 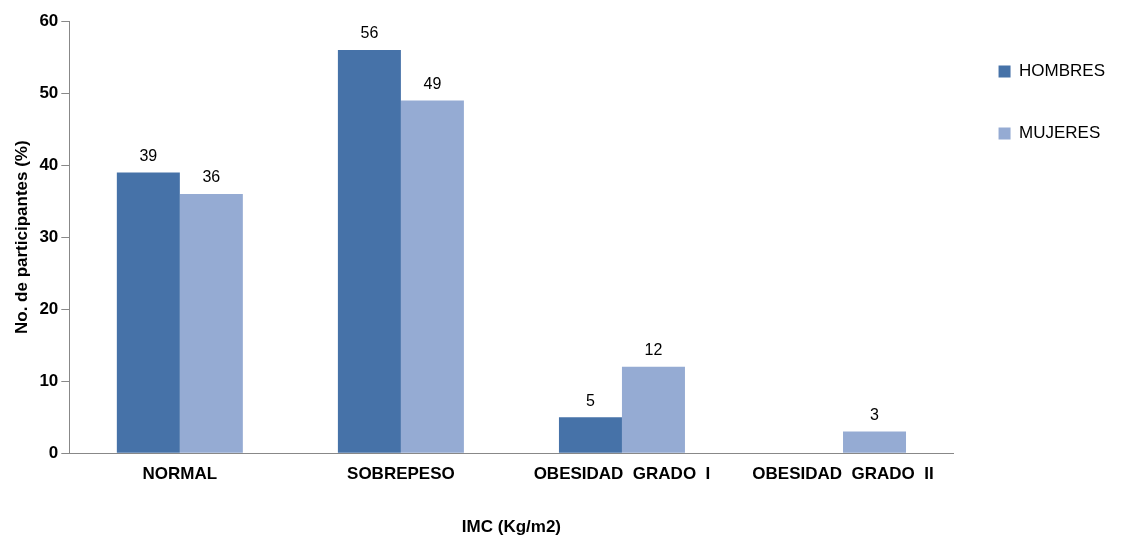 I want to click on x-axis-title: IMC (Kg/m2), so click(x=511, y=527).